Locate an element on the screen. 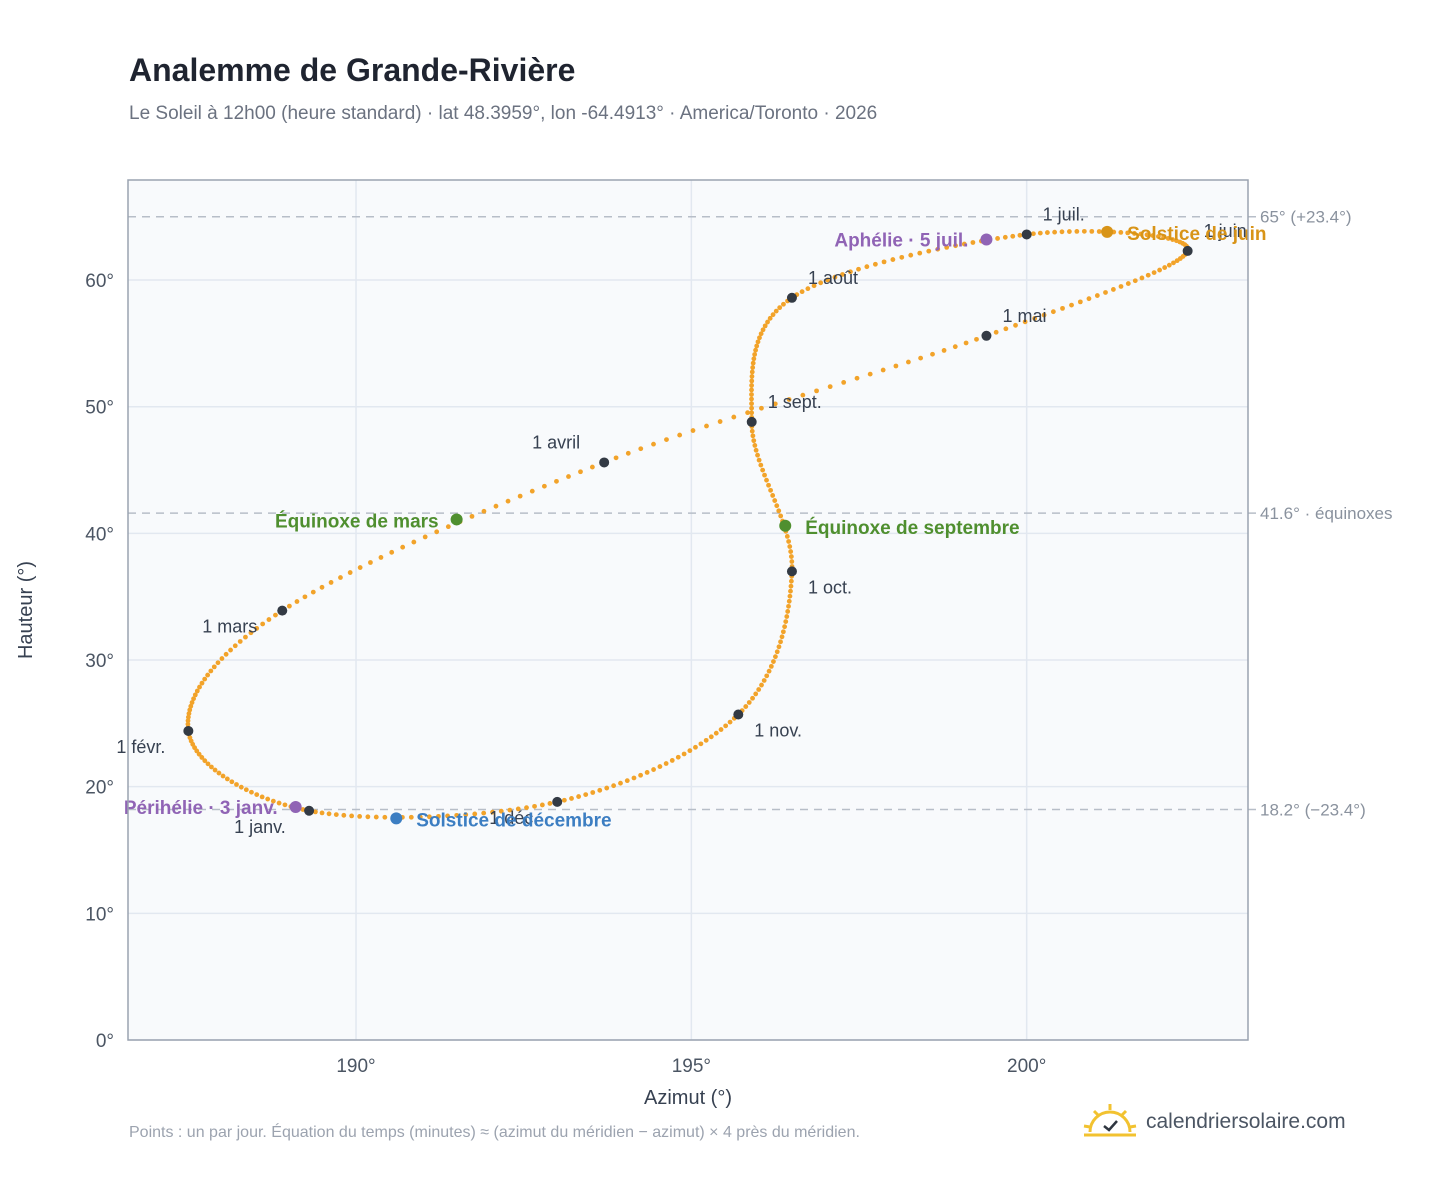  x-tick-label: 195° is located at coordinates (691, 1066).